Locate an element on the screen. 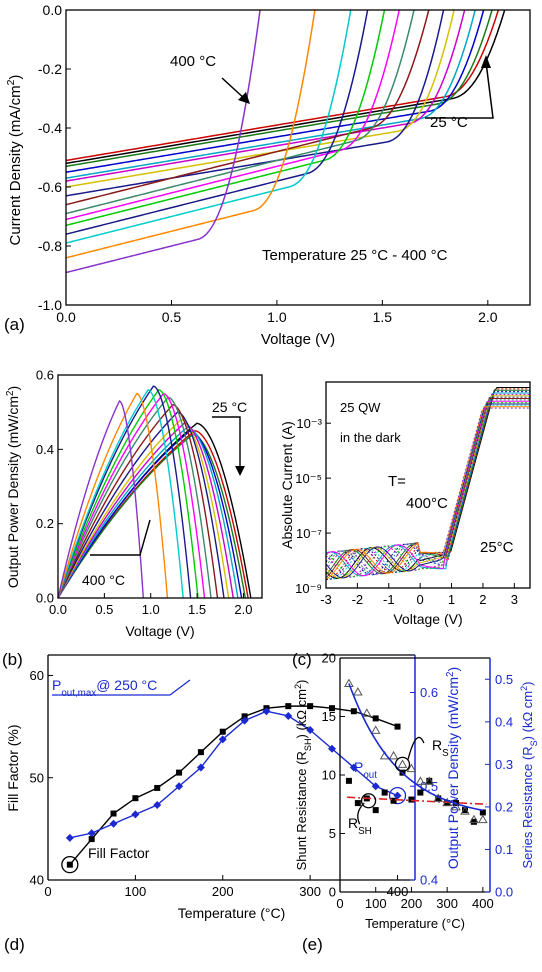 The image size is (542, 972). e-annot-rsh: RSH is located at coordinates (360, 826).